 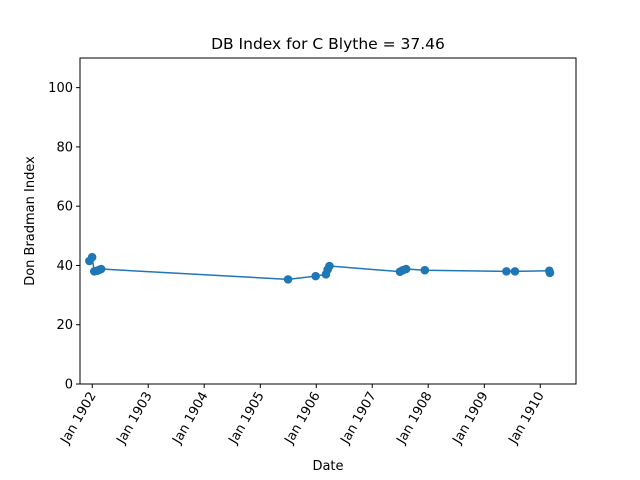 I want to click on series-layer, so click(x=320, y=268).